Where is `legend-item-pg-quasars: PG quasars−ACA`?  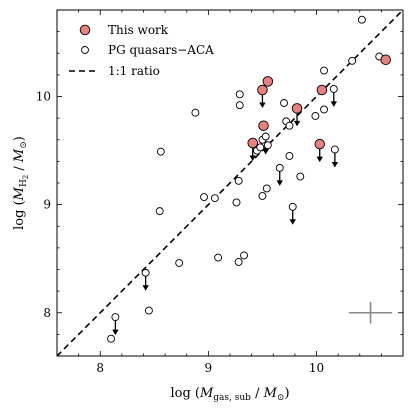
legend-item-pg-quasars: PG quasars−ACA is located at coordinates (147, 50).